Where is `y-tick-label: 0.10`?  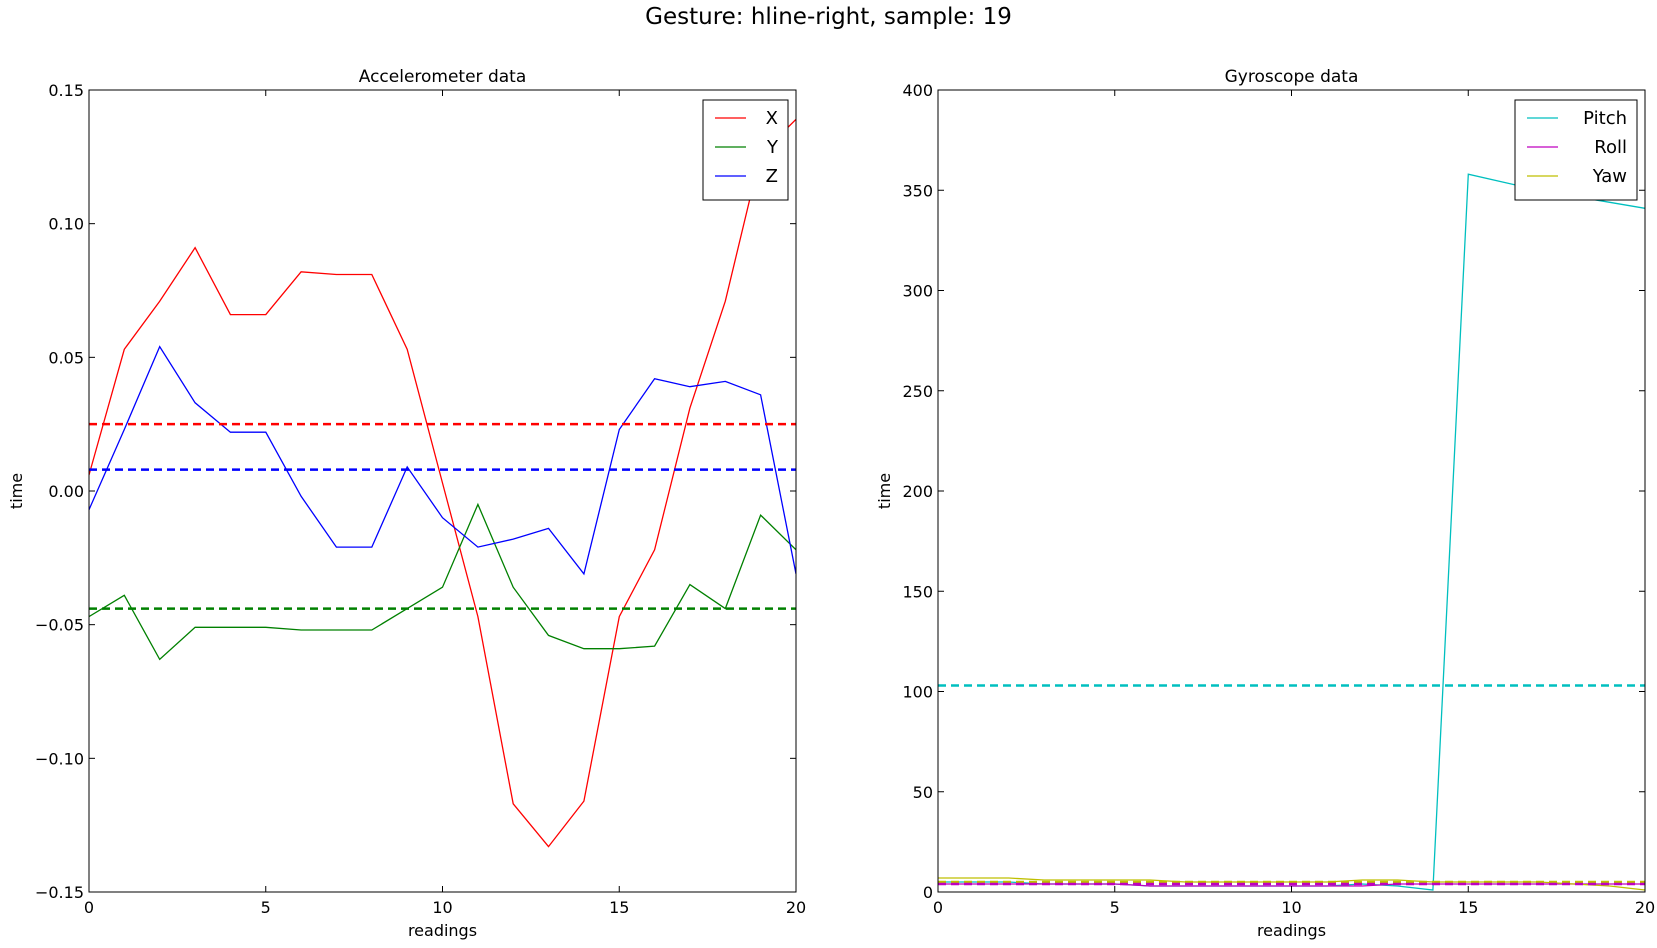 y-tick-label: 0.10 is located at coordinates (66, 224).